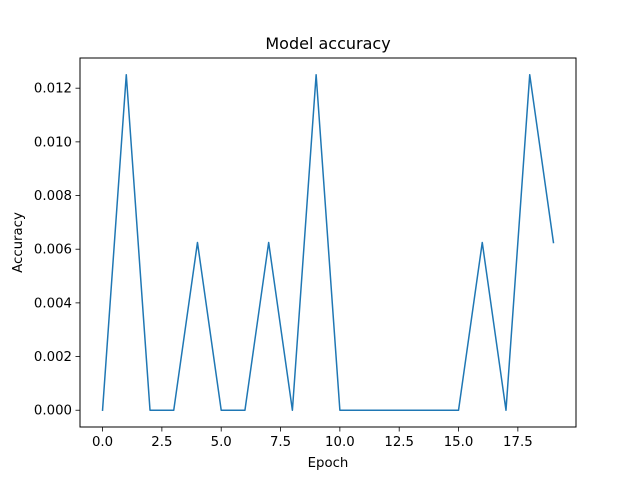  What do you see at coordinates (53, 411) in the screenshot?
I see `y-tick-label: 0.000` at bounding box center [53, 411].